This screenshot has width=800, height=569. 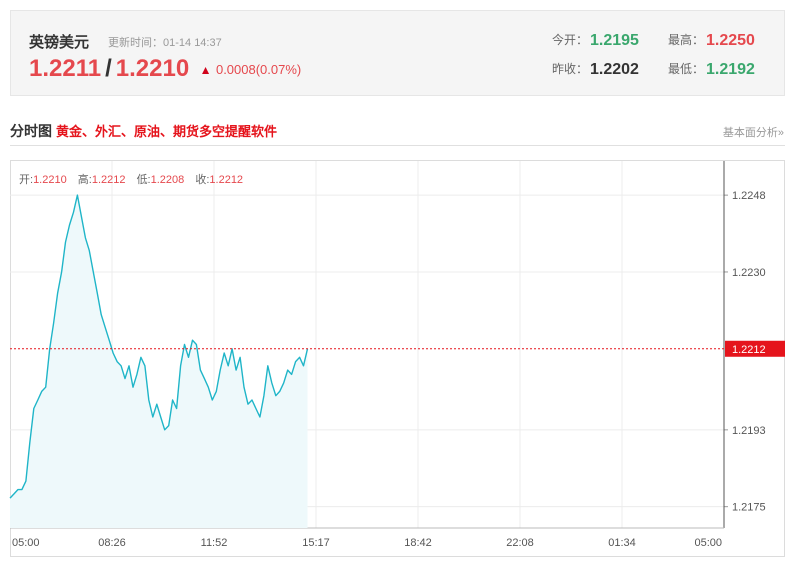 I want to click on stat-high: 最高： 1.2250, so click(x=711, y=41).